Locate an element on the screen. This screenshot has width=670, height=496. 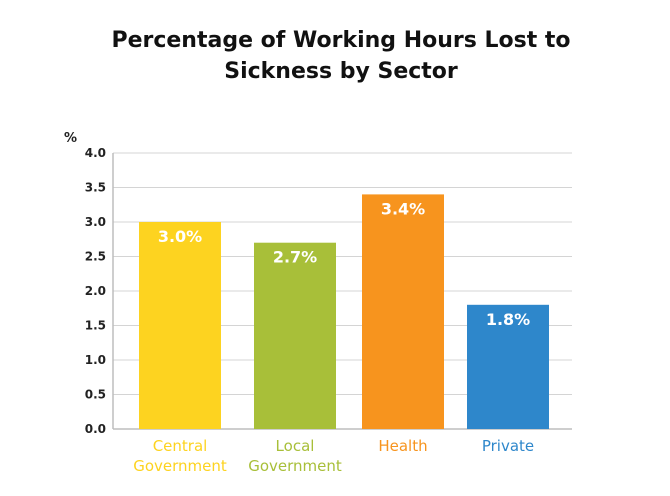
category-label: Central is located at coordinates (180, 446).